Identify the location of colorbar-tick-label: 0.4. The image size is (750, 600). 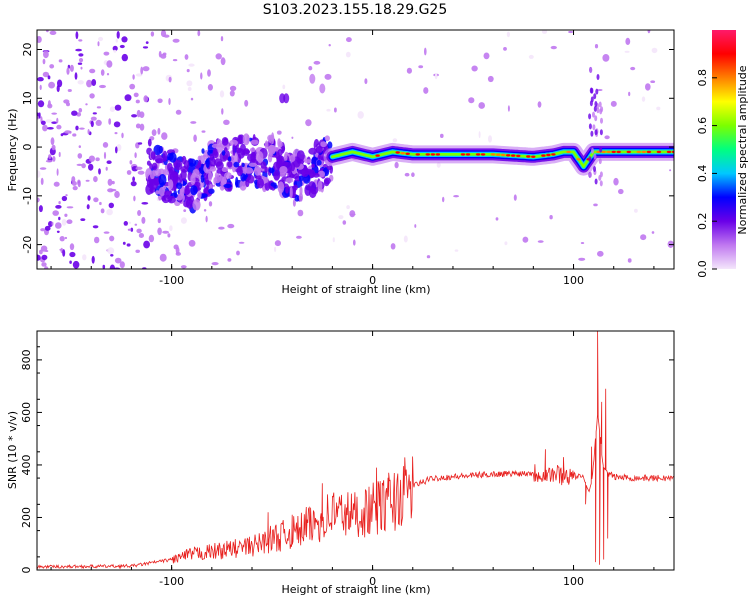
(702, 174).